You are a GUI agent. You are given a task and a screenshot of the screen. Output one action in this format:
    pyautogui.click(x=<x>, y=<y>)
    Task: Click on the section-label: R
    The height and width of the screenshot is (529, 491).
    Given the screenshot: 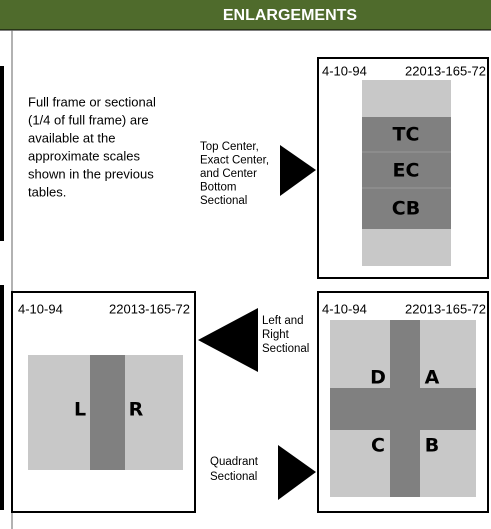 What is the action you would take?
    pyautogui.click(x=136, y=410)
    